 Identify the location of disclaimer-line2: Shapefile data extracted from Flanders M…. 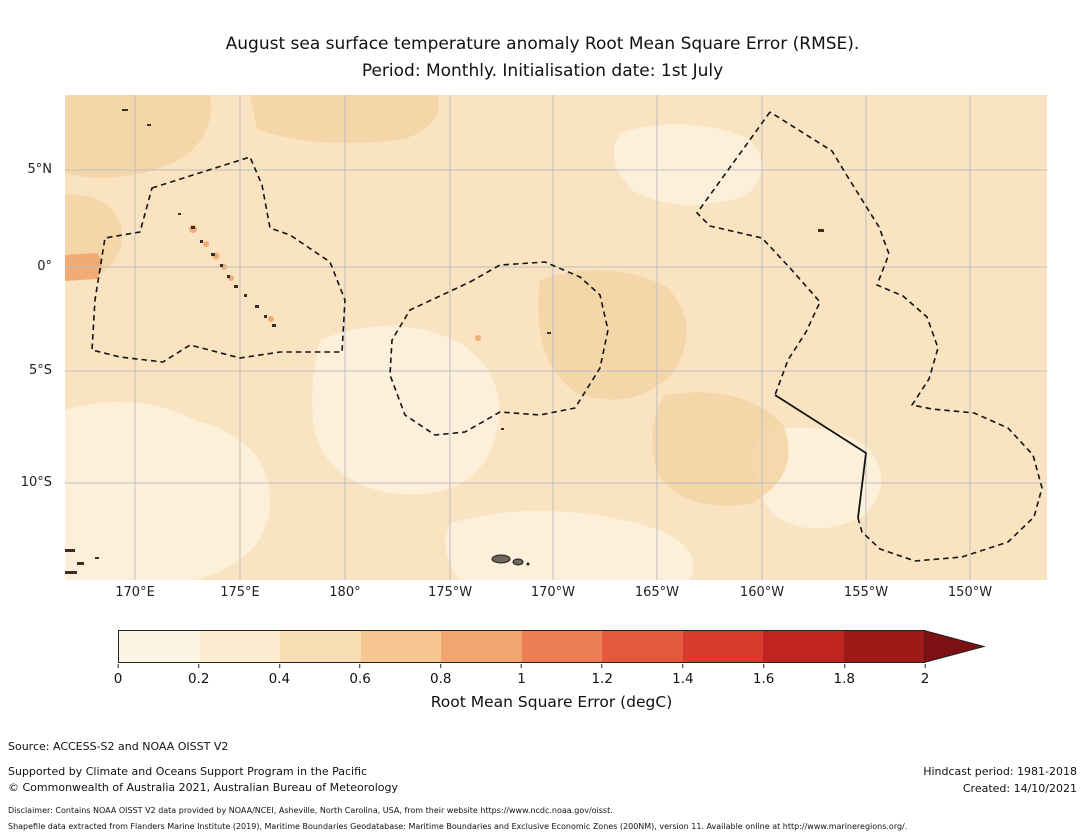
(458, 826).